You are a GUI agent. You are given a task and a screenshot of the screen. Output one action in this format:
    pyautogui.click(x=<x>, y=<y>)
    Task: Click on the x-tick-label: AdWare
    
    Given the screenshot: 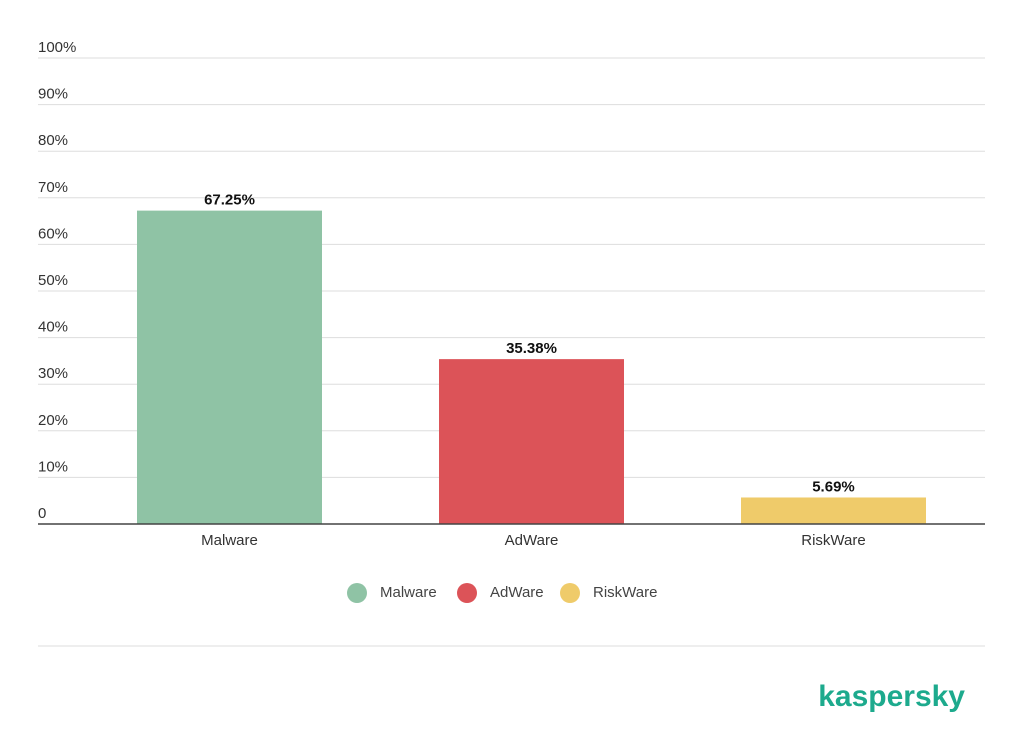 What is the action you would take?
    pyautogui.click(x=532, y=540)
    